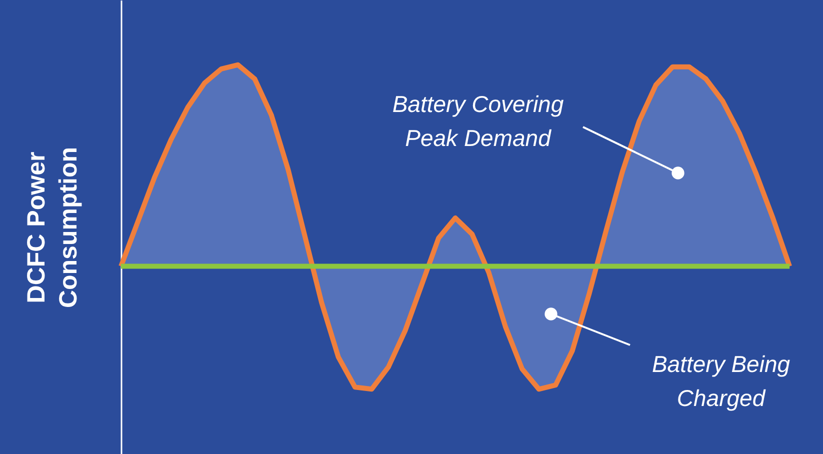  Describe the element at coordinates (478, 121) in the screenshot. I see `annotation: Battery Covering Peak Demand` at that location.